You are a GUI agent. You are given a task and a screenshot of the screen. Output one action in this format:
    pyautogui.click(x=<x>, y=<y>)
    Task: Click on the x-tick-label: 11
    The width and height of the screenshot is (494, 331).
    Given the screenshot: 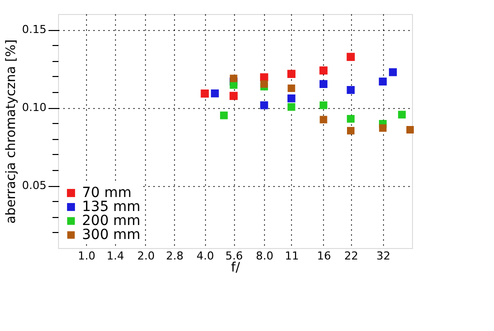 What is the action you would take?
    pyautogui.click(x=291, y=256)
    